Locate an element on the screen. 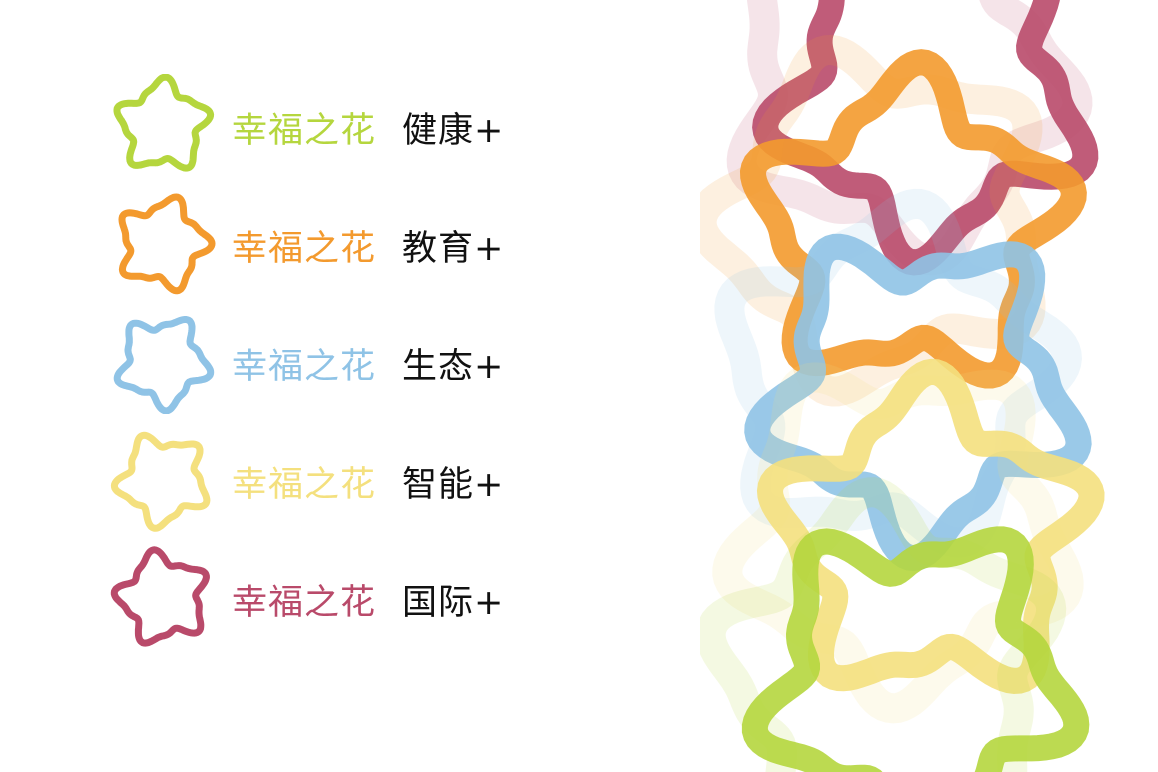  brand-row-health: 幸福之花 健康+ is located at coordinates (318, 126).